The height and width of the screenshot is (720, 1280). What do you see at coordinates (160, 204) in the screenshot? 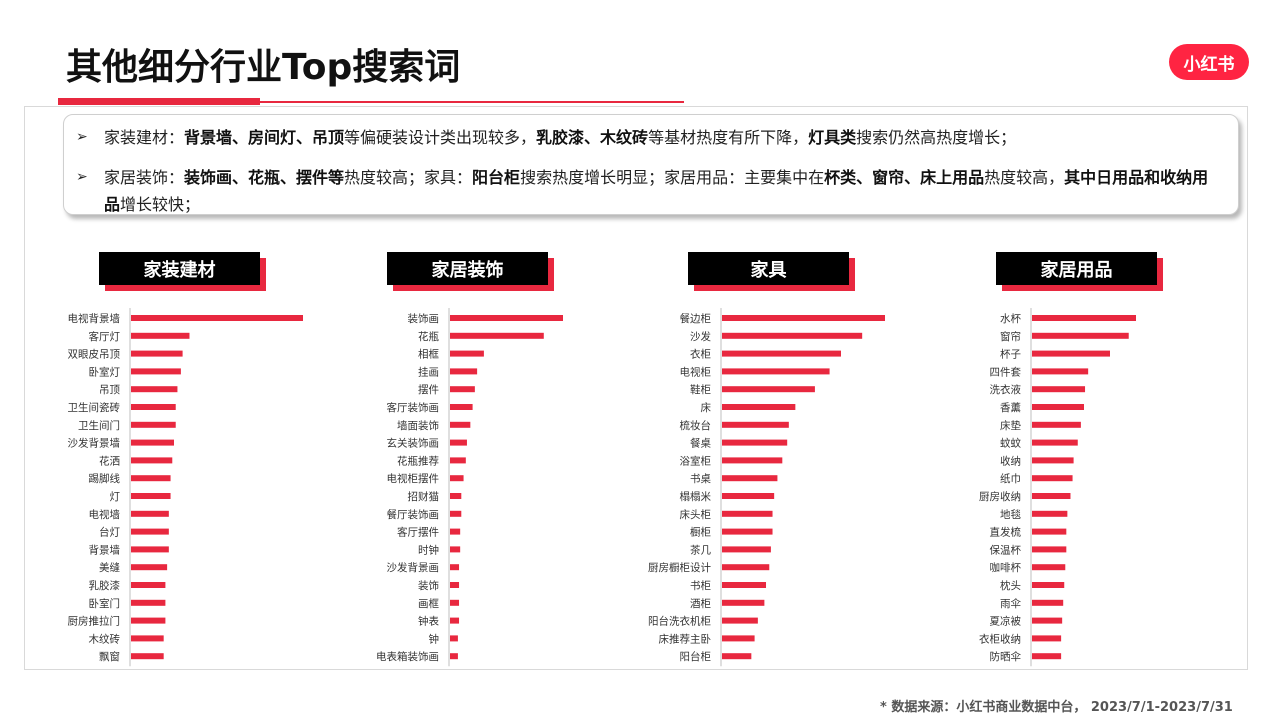
I see `bullet-text-segment: 增长较快；` at bounding box center [160, 204].